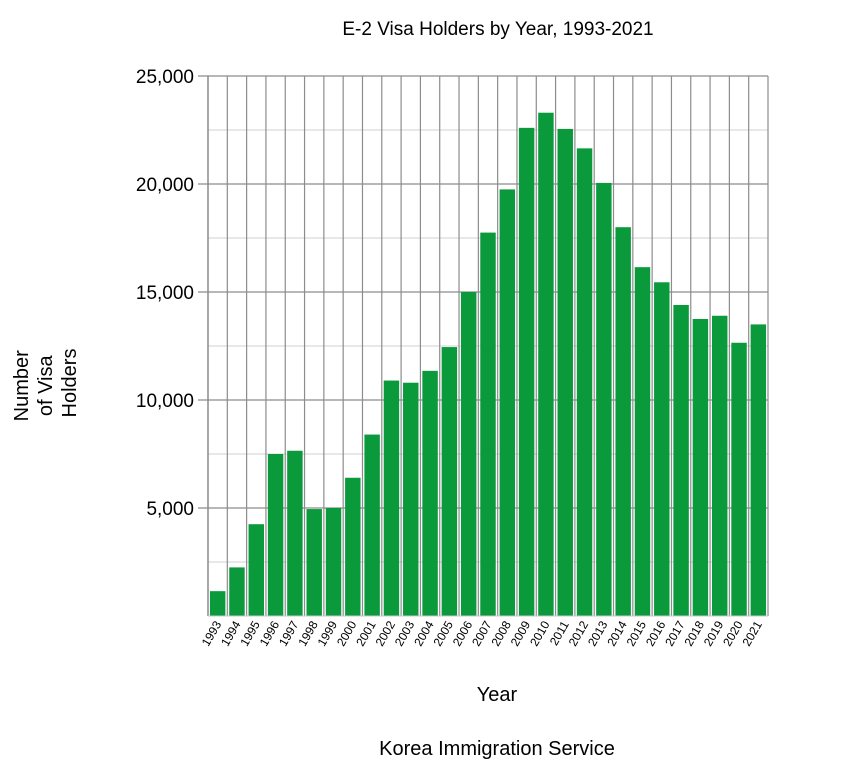 The width and height of the screenshot is (849, 767). I want to click on bar-2010, so click(546, 364).